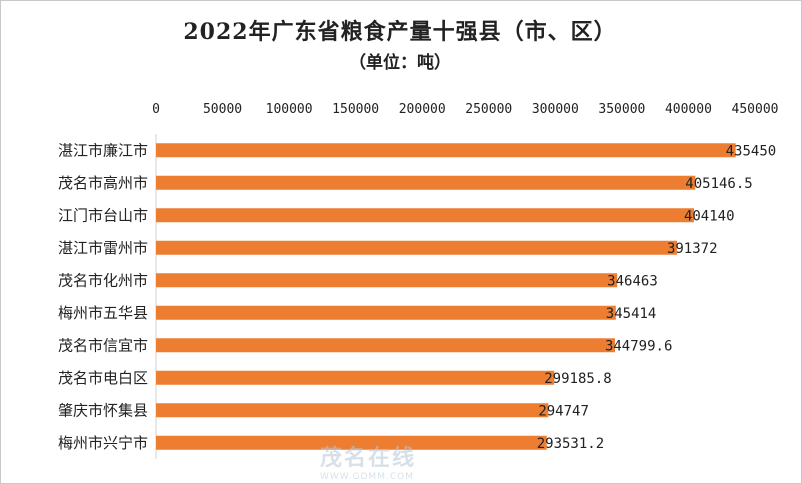  What do you see at coordinates (563, 411) in the screenshot?
I see `value-label: 294747` at bounding box center [563, 411].